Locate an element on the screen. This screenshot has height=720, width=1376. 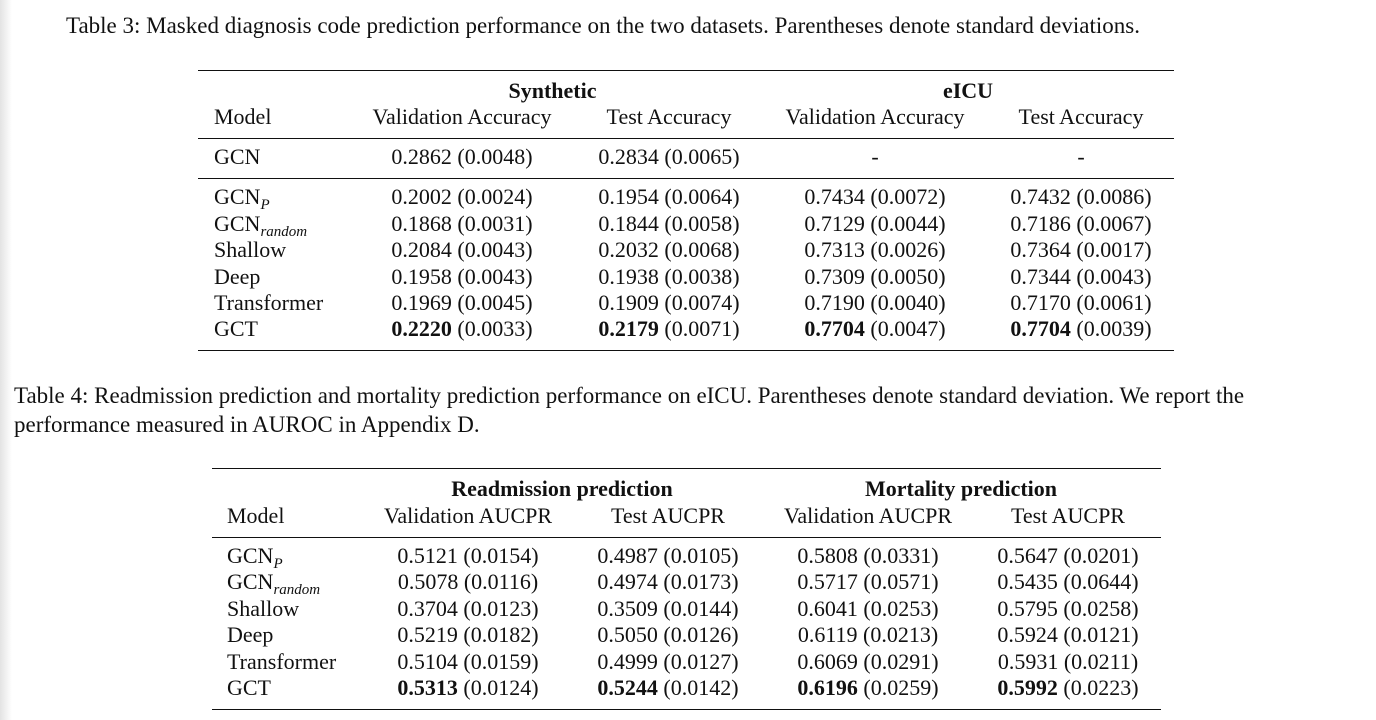
table-cell: 0.5313 (0.0124) is located at coordinates (468, 688).